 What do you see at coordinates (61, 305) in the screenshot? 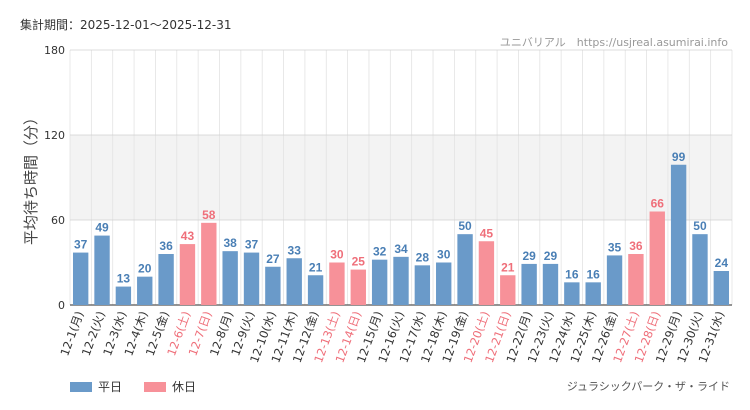
I see `y-tick-label: 0` at bounding box center [61, 305].